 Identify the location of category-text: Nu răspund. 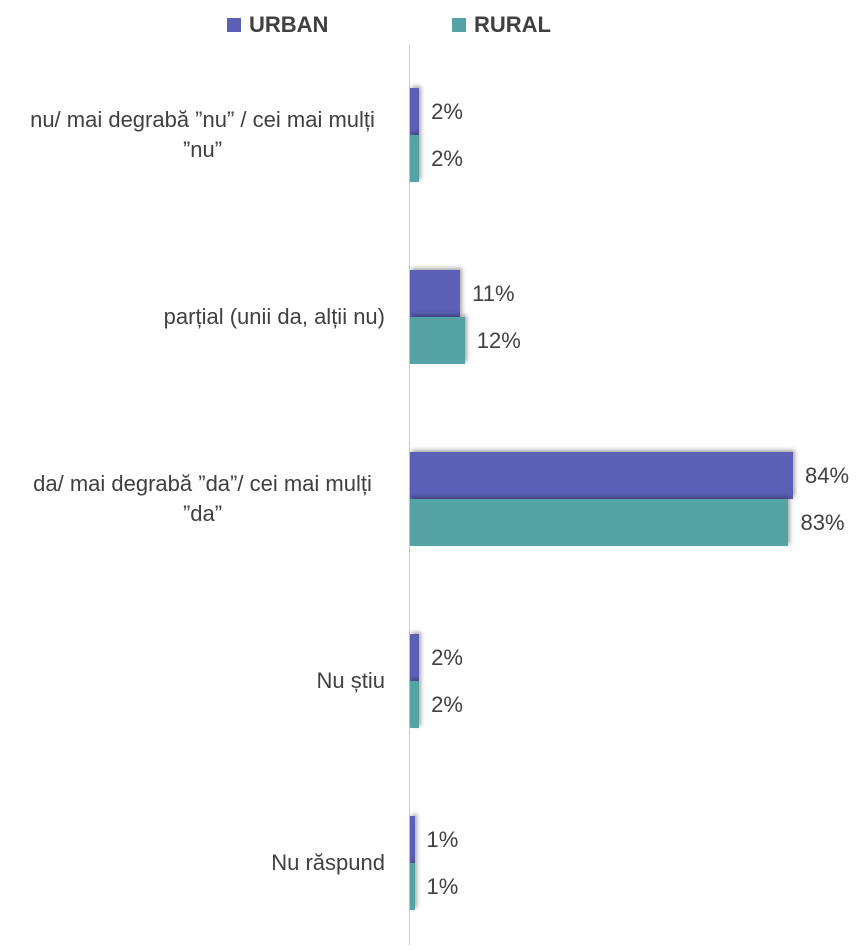
(328, 862).